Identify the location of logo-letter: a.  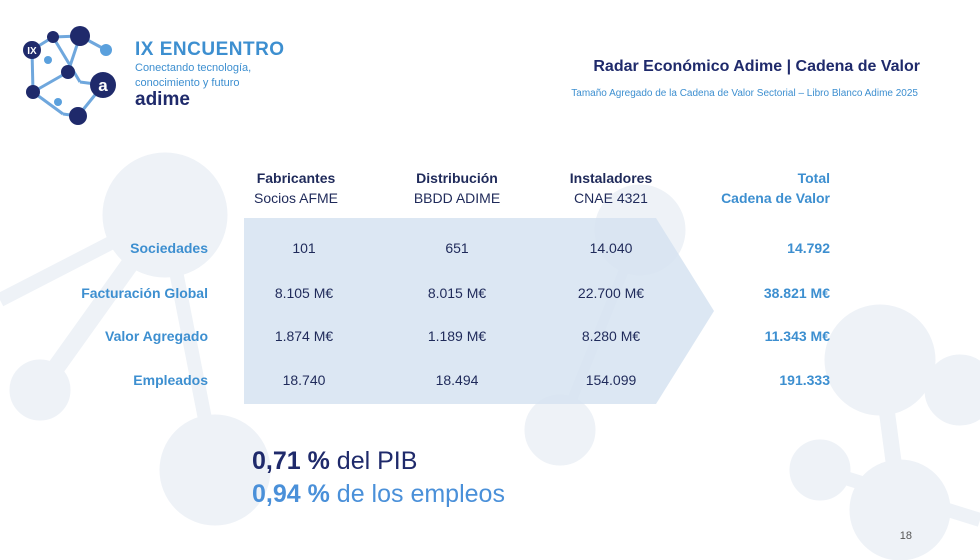
(103, 85).